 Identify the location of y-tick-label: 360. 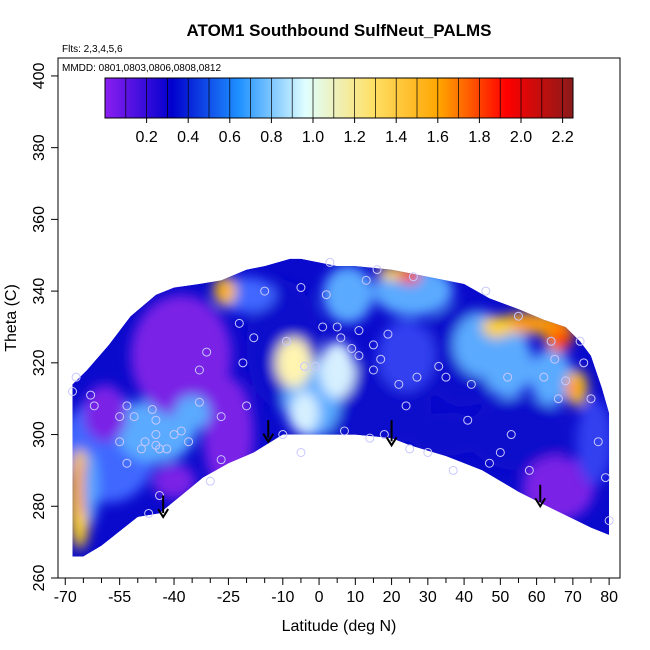
(39, 219).